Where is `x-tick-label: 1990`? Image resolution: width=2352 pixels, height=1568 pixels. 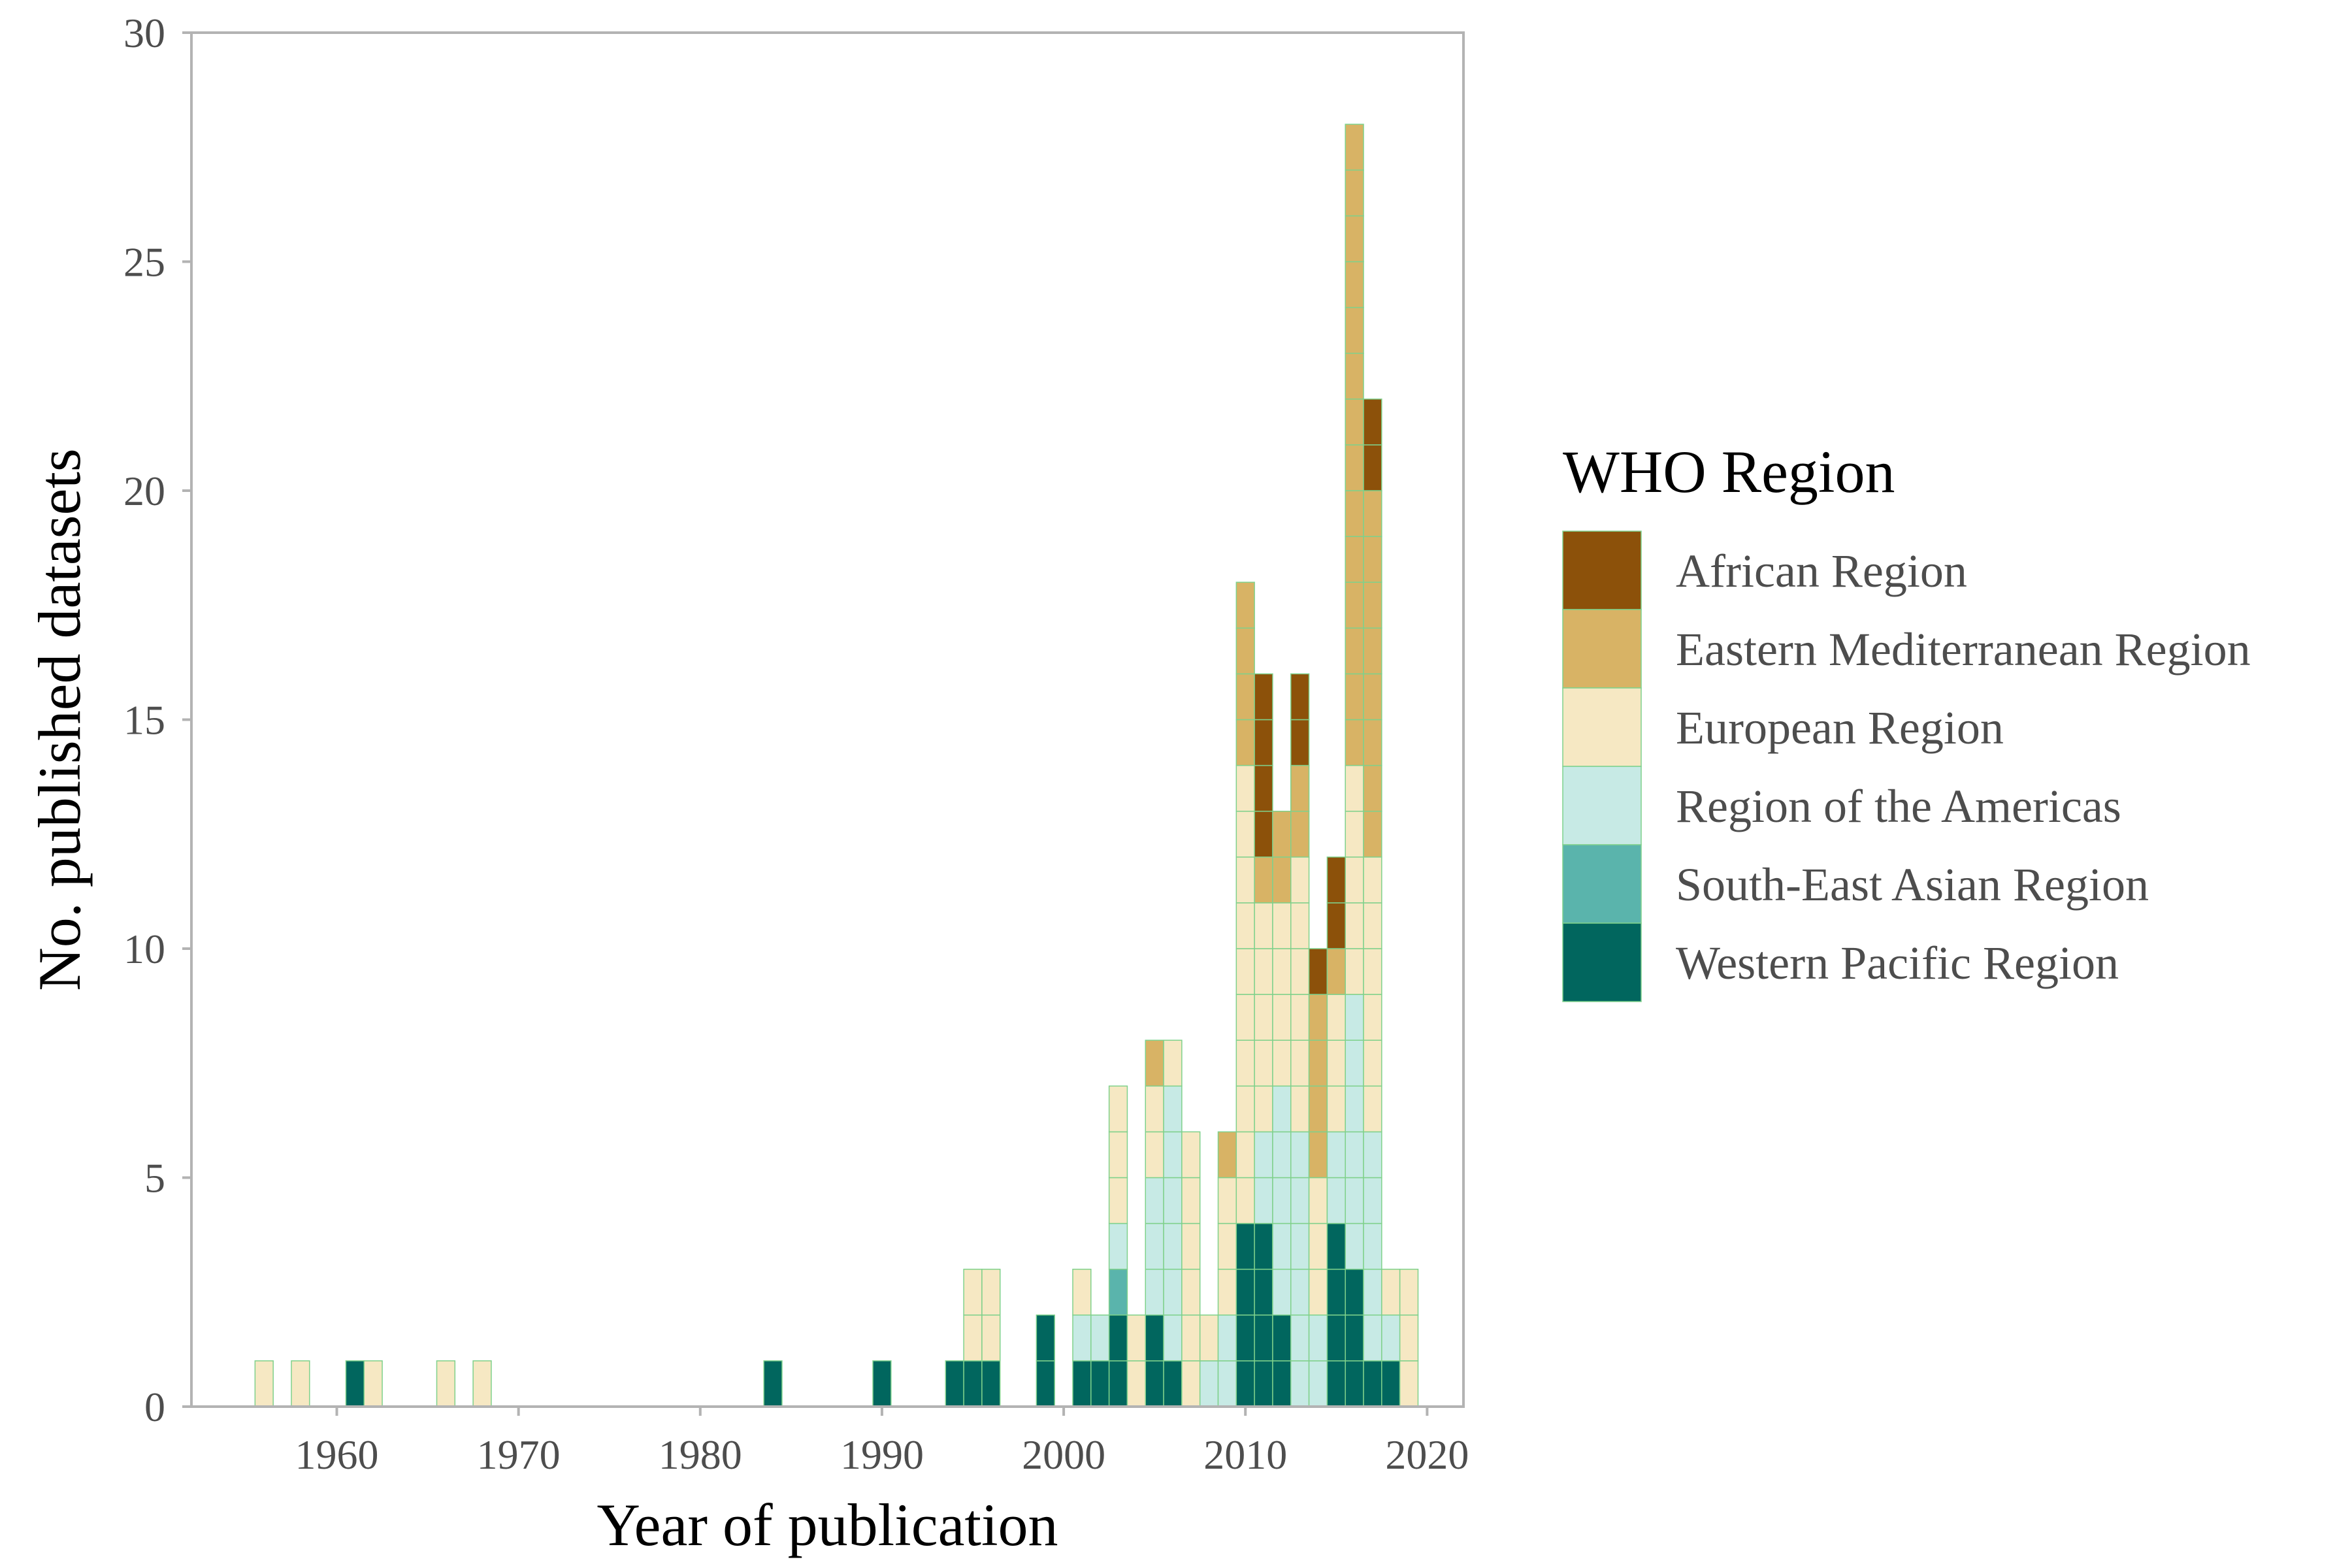 x-tick-label: 1990 is located at coordinates (882, 1454).